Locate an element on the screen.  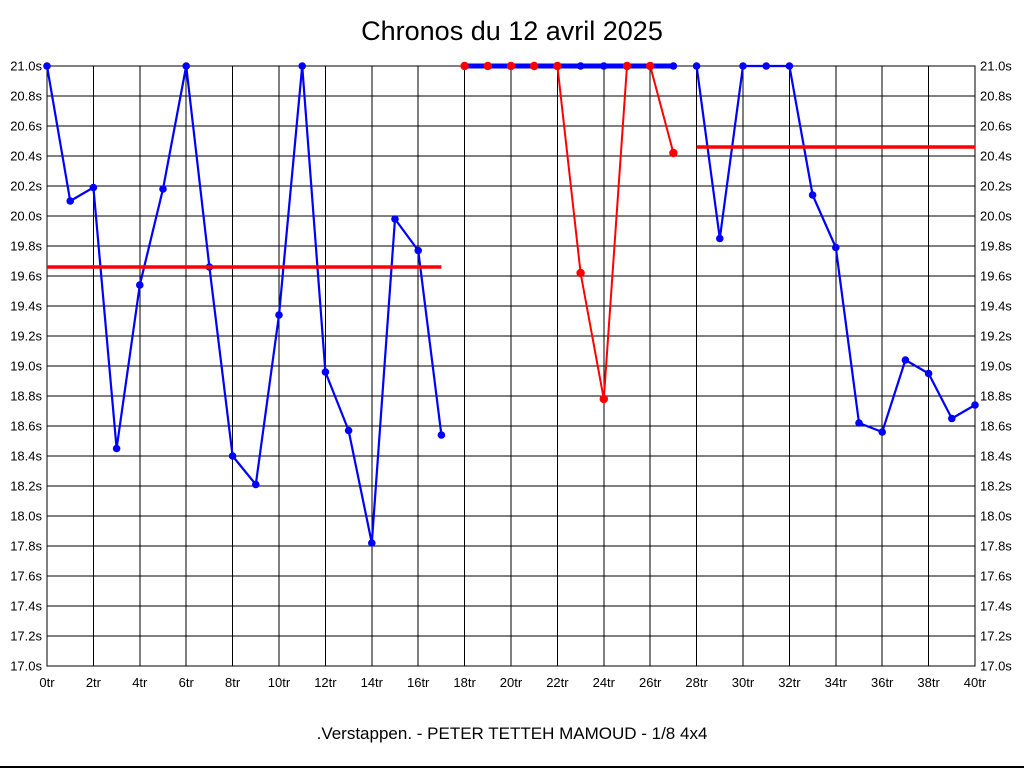
x-tick-label: 30tr is located at coordinates (743, 682).